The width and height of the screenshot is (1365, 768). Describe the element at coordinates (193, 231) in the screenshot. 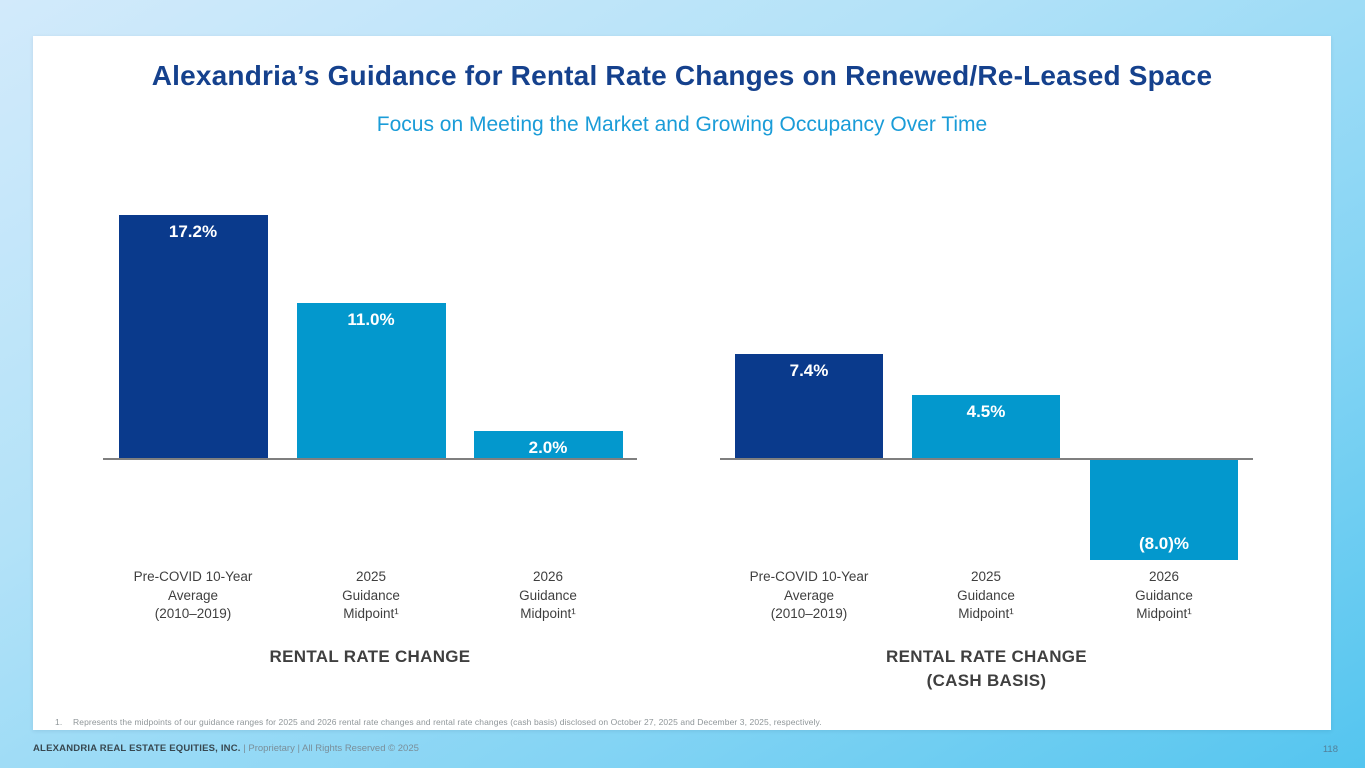

I see `bar-value-label: 17.2%` at that location.